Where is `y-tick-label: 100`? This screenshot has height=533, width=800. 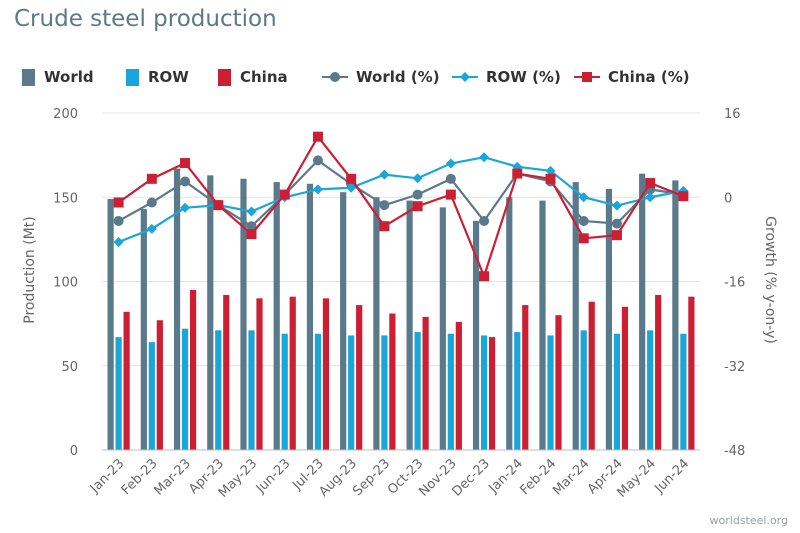 y-tick-label: 100 is located at coordinates (65, 283).